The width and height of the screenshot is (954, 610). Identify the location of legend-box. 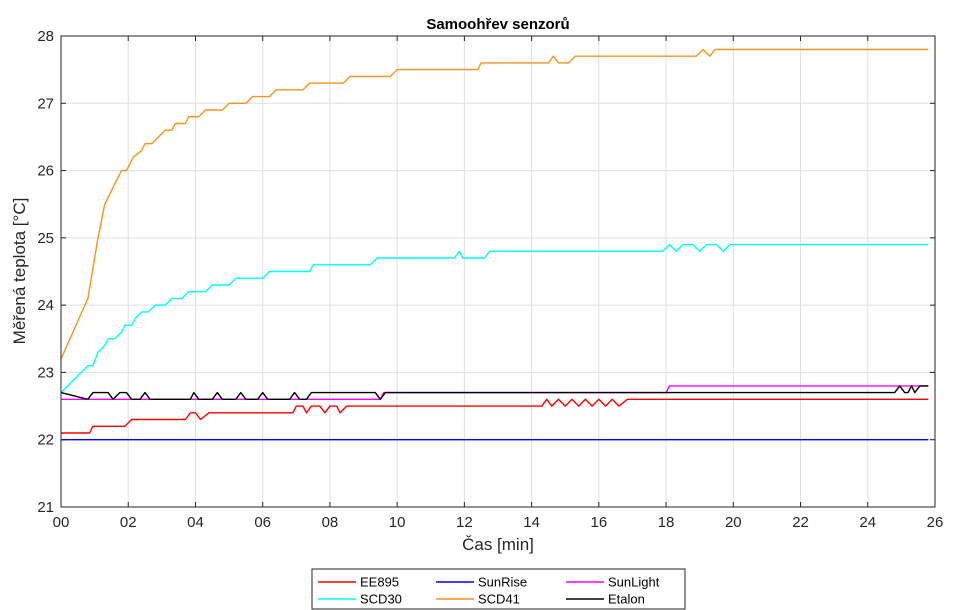
(498, 589).